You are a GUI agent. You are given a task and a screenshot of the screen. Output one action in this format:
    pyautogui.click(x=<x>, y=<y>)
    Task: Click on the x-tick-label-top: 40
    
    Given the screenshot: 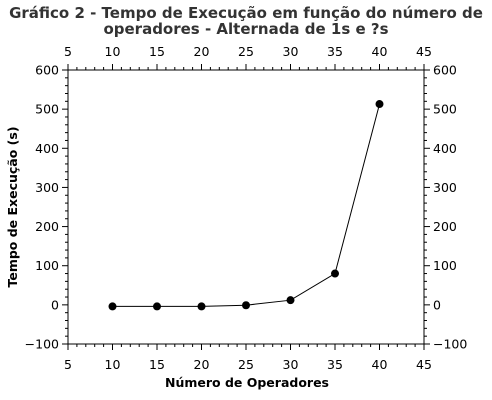 What is the action you would take?
    pyautogui.click(x=380, y=51)
    